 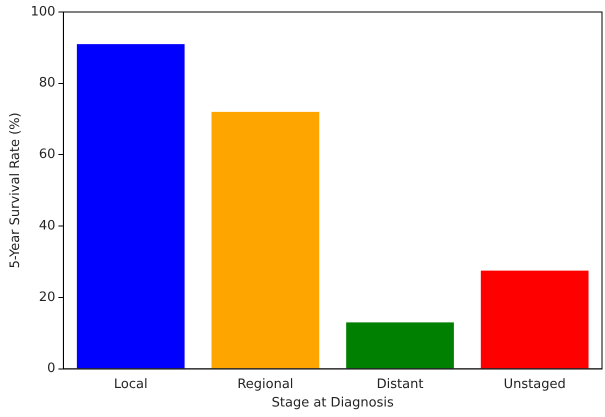 What do you see at coordinates (265, 384) in the screenshot?
I see `x-tick-label: Regional` at bounding box center [265, 384].